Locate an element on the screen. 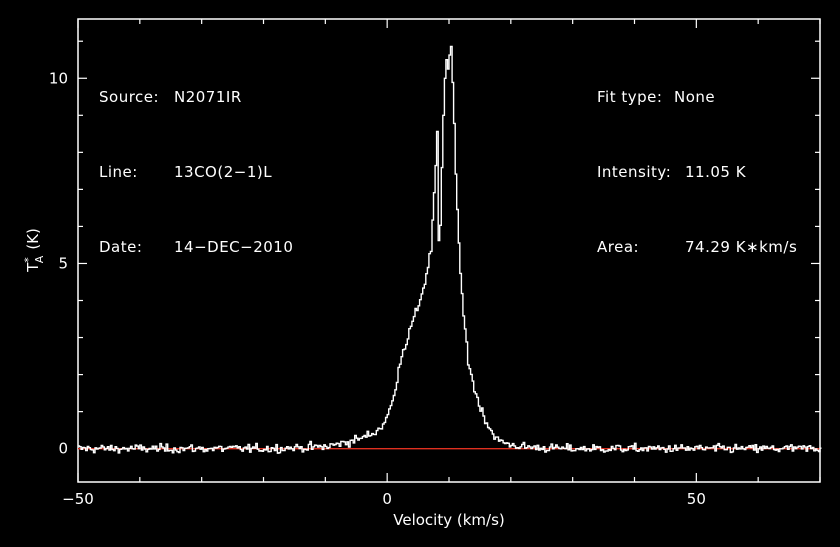 The height and width of the screenshot is (547, 840). y-tick-label: 5 is located at coordinates (63, 263).